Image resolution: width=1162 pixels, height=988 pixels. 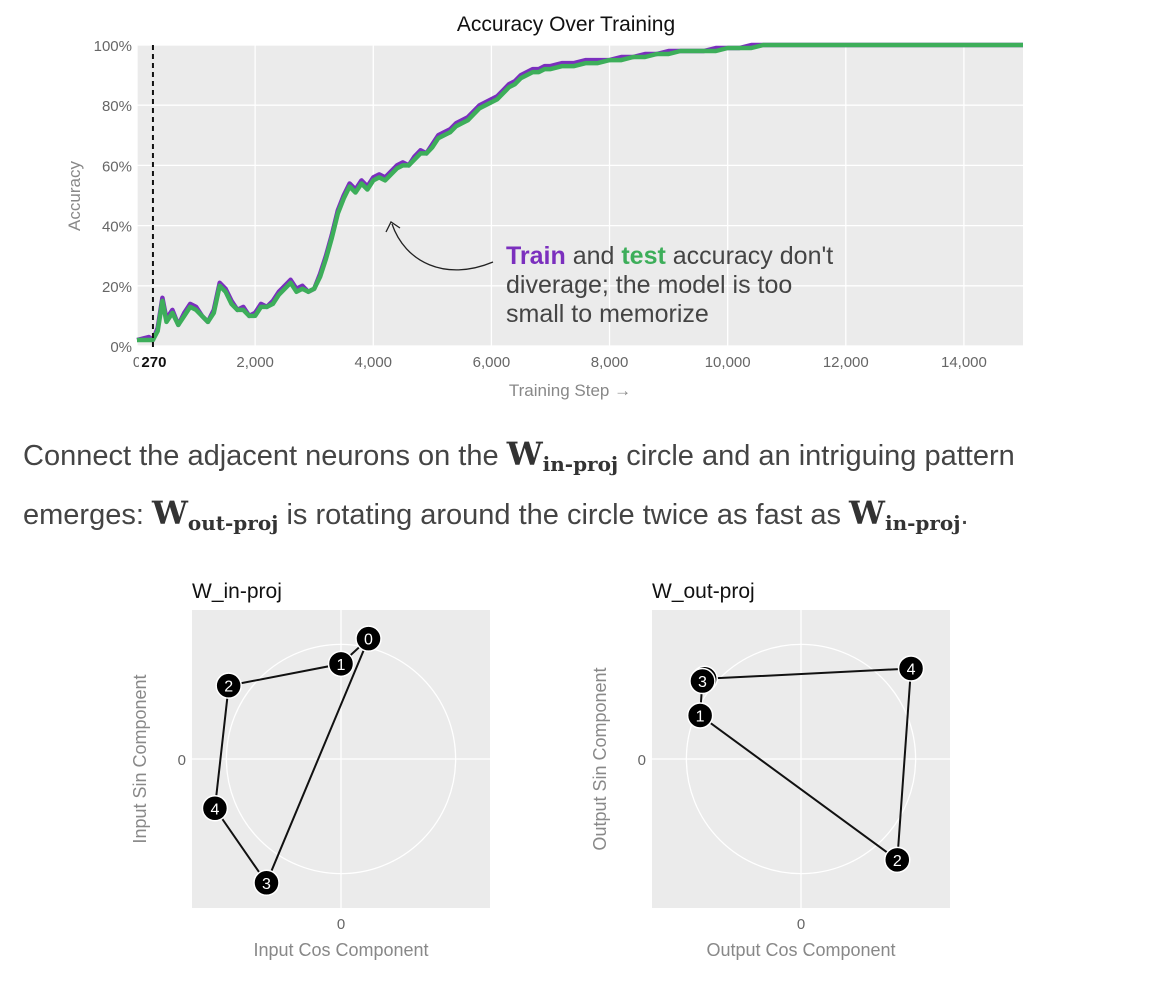 What do you see at coordinates (442, 247) in the screenshot?
I see `annotation-arrow-curve` at bounding box center [442, 247].